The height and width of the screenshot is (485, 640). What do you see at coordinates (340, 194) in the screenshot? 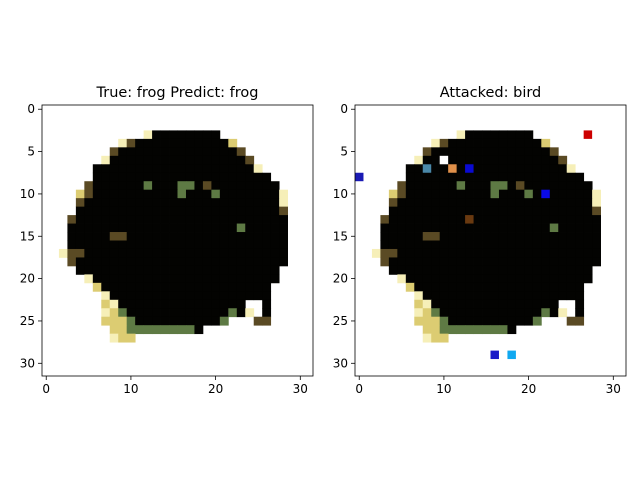
I see `y-tick-label: 10` at bounding box center [340, 194].